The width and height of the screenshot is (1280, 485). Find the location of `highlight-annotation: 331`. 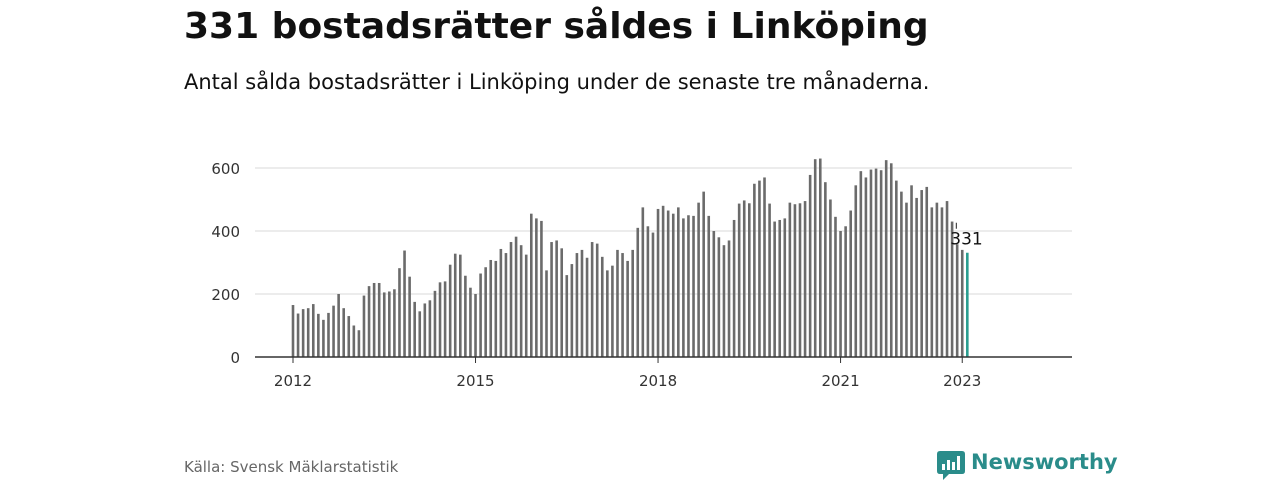

highlight-annotation: 331 is located at coordinates (966, 236).